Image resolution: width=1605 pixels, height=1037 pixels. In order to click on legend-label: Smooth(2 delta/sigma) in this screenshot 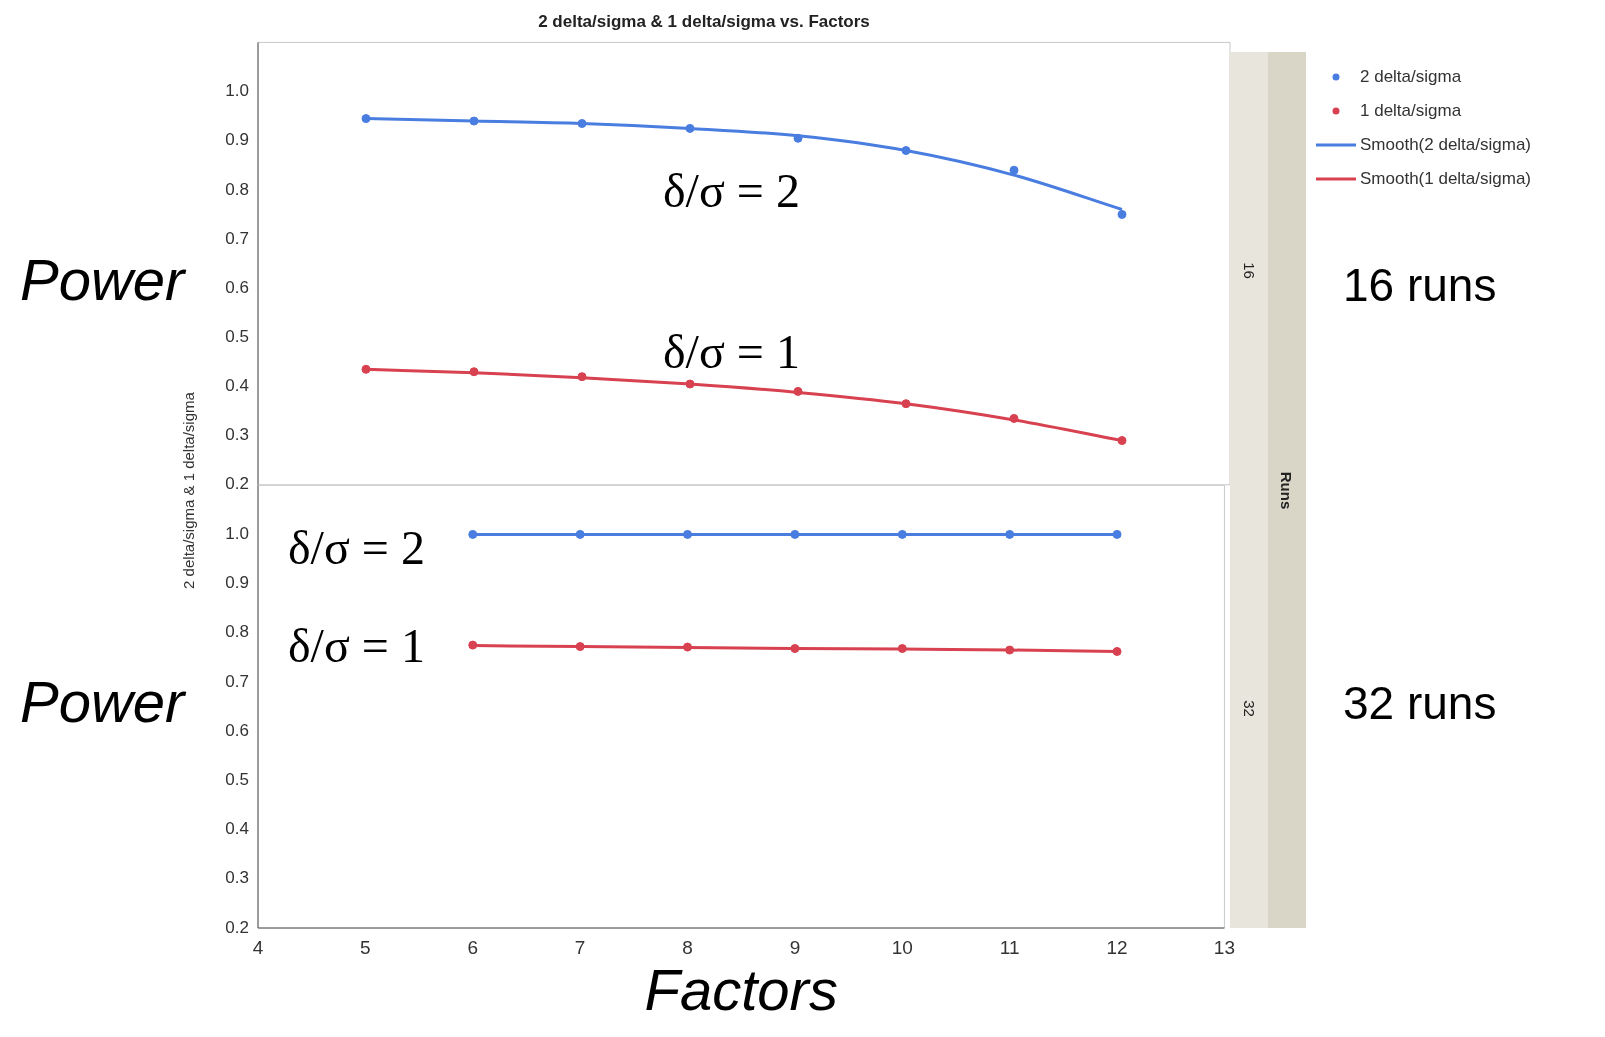, I will do `click(1446, 145)`.